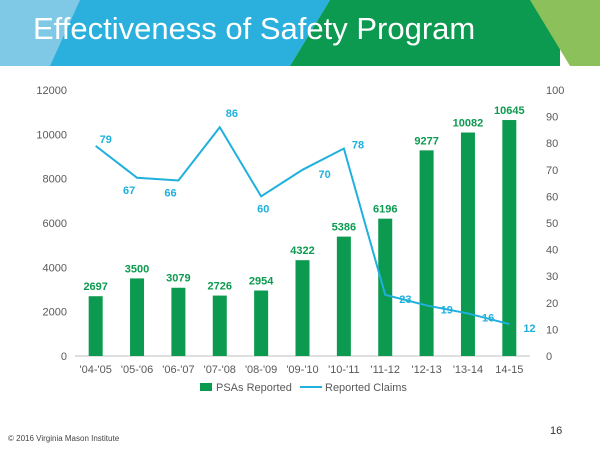  Describe the element at coordinates (51, 135) in the screenshot. I see `y-left-tick-label: 10000` at that location.